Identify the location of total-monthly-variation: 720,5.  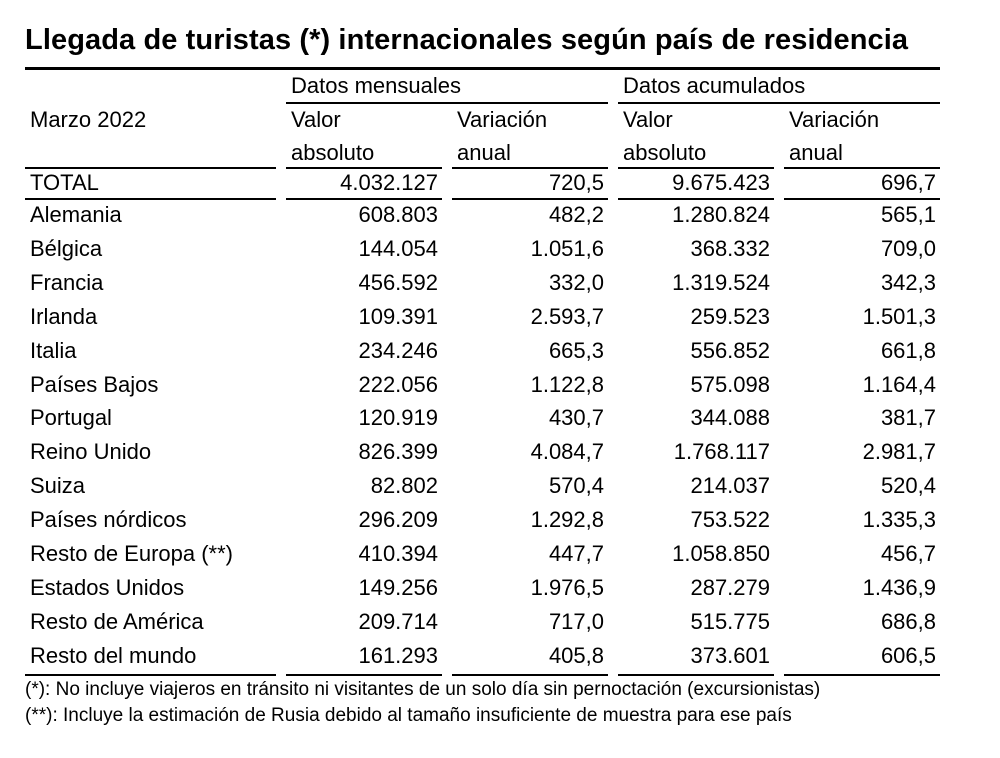
(576, 182).